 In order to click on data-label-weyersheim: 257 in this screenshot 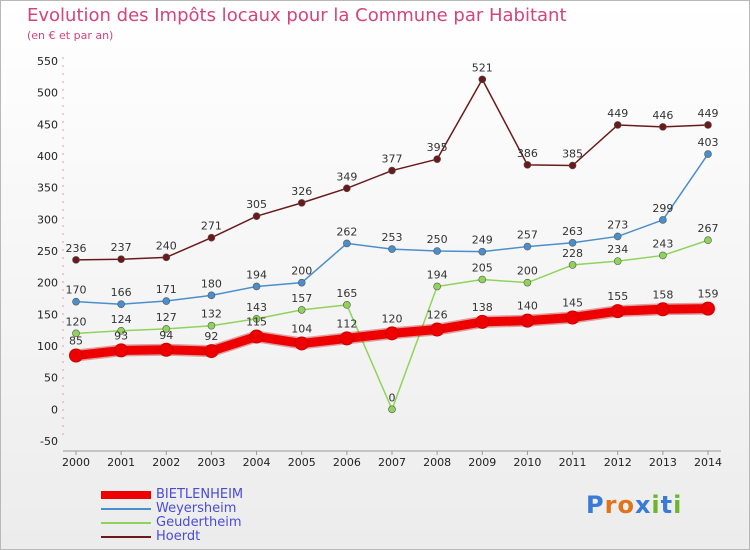, I will do `click(527, 235)`.